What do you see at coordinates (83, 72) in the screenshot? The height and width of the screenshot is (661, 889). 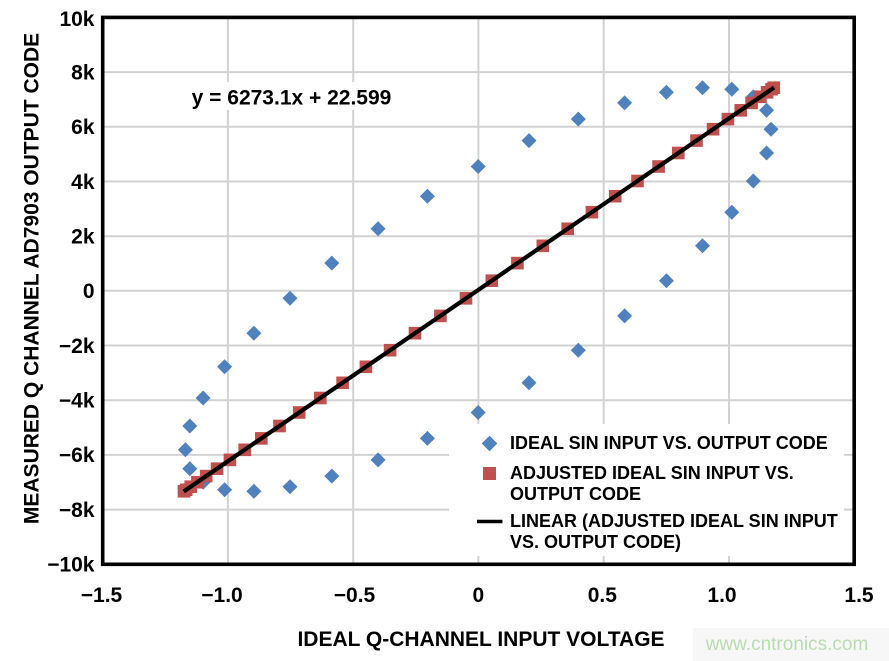 I see `svg-text: 8k` at bounding box center [83, 72].